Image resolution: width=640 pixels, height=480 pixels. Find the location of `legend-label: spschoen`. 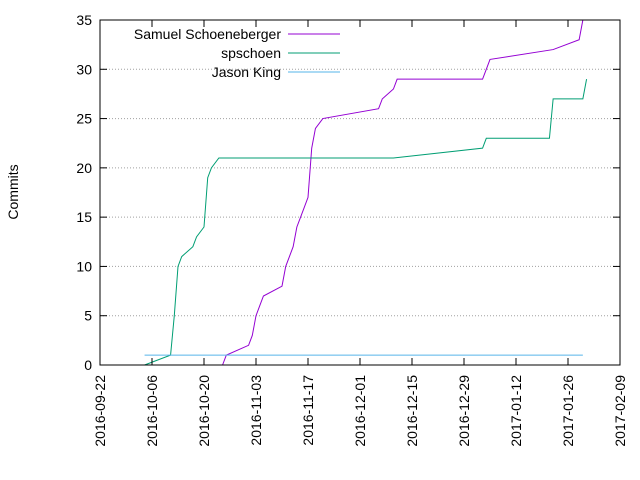

legend-label: spschoen is located at coordinates (251, 53).